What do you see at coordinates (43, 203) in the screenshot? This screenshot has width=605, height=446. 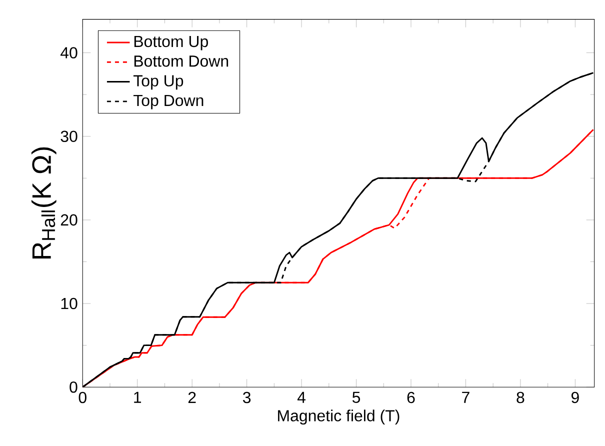 I see `y-axis-title: R$_{Hall}$(K Ω)` at bounding box center [43, 203].